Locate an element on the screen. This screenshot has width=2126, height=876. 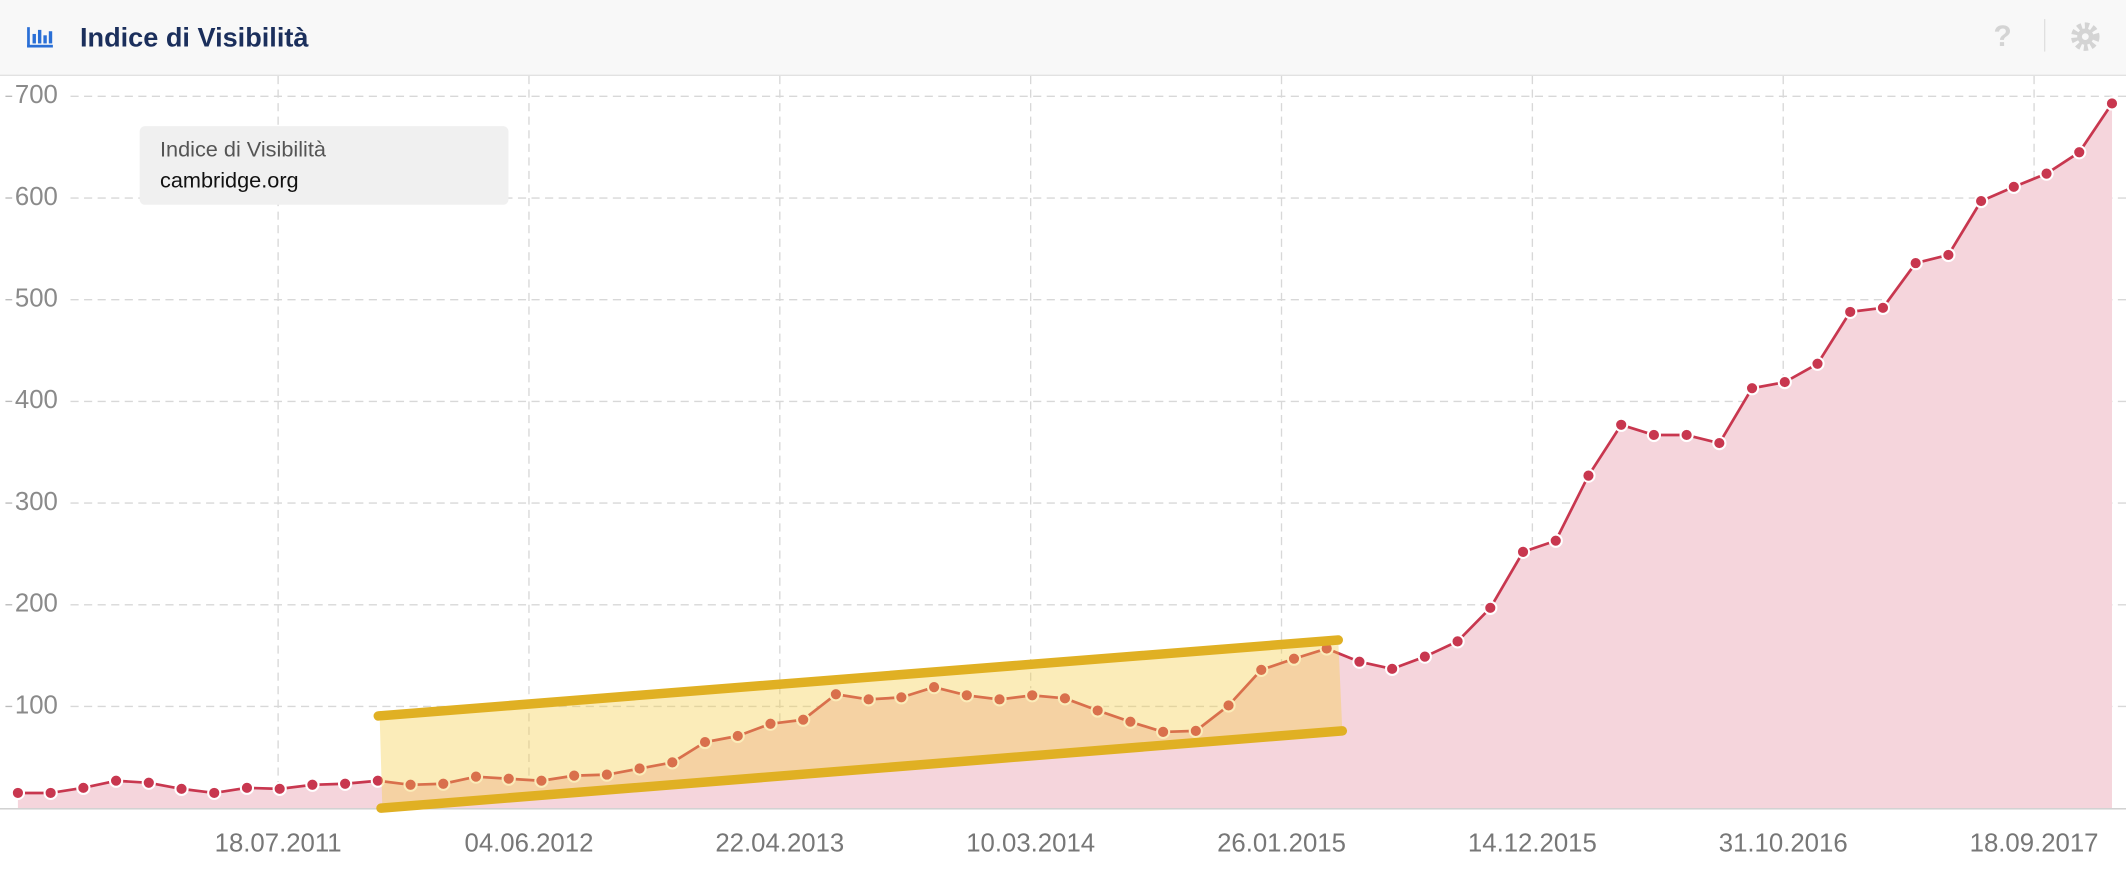
y-tick-label: 500 is located at coordinates (36, 299).